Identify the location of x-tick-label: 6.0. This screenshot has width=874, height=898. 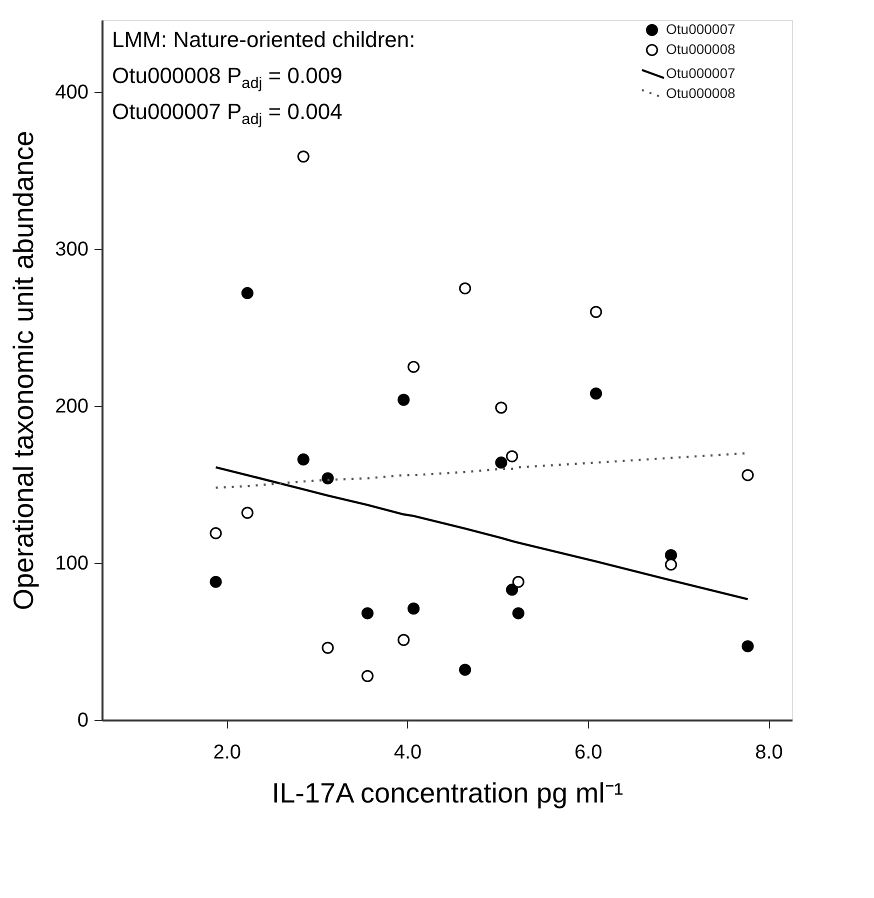
(588, 753).